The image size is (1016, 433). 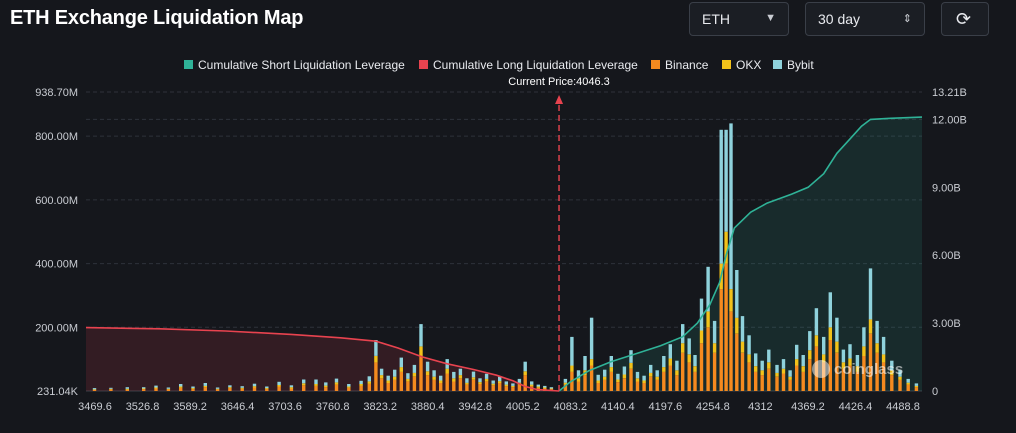 I want to click on period-select: 30 day ⇕, so click(x=865, y=19).